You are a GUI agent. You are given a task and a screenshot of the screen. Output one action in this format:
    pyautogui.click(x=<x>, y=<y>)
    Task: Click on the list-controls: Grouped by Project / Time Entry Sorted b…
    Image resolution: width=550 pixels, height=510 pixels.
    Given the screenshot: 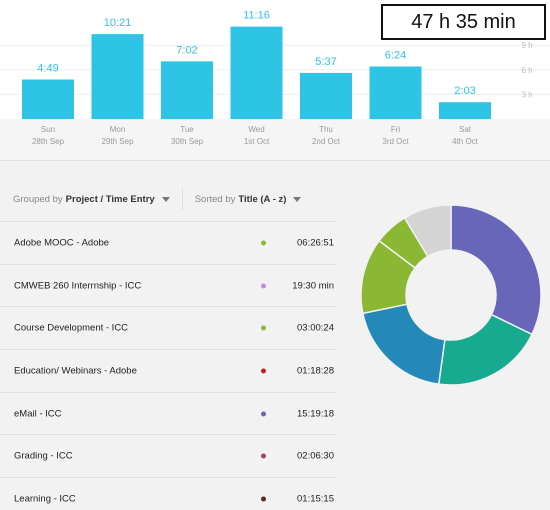 What is the action you would take?
    pyautogui.click(x=157, y=199)
    